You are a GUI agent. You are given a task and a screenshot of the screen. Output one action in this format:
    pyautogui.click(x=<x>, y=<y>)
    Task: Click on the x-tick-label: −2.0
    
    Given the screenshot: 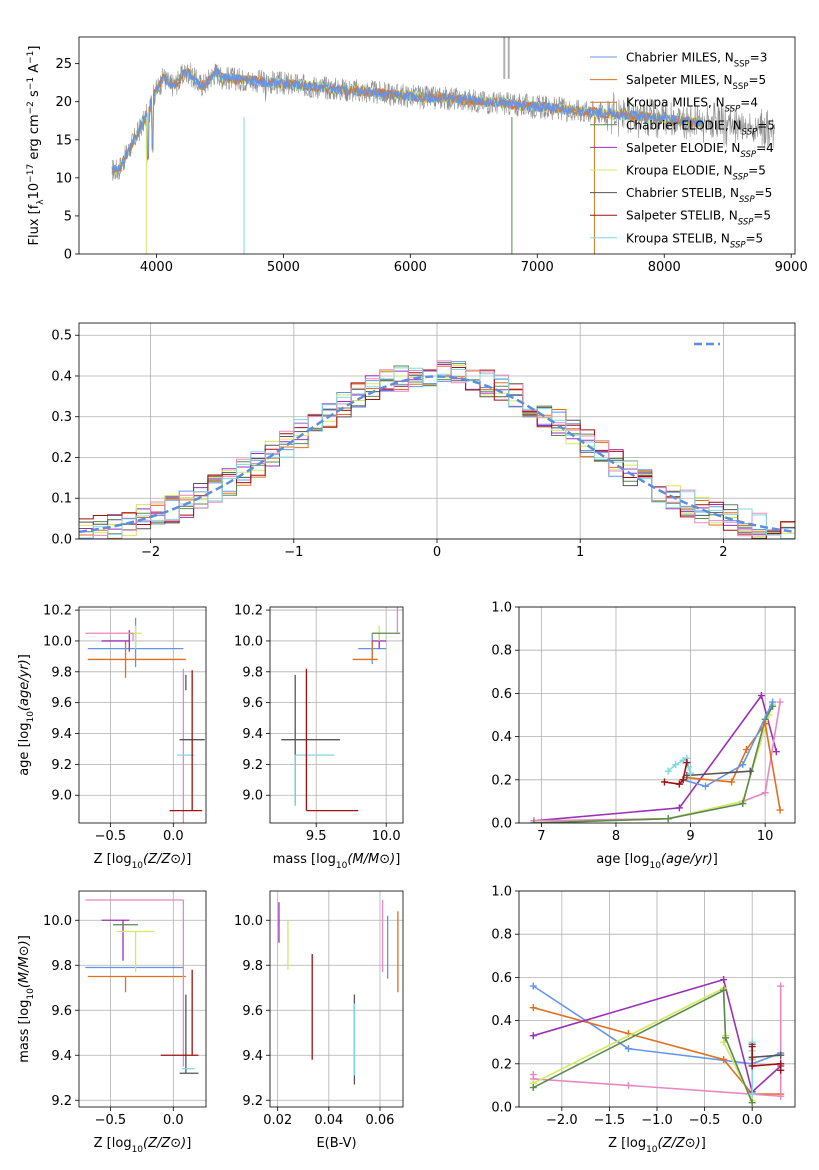 What is the action you would take?
    pyautogui.click(x=562, y=1120)
    